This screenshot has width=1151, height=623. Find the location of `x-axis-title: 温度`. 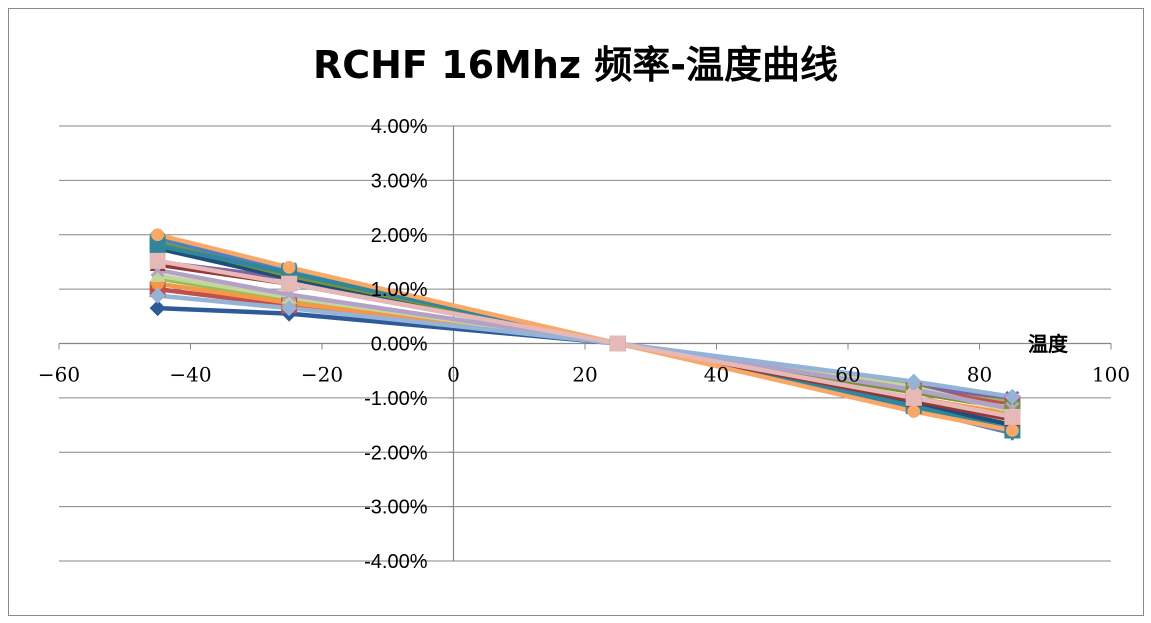

x-axis-title: 温度 is located at coordinates (1048, 344).